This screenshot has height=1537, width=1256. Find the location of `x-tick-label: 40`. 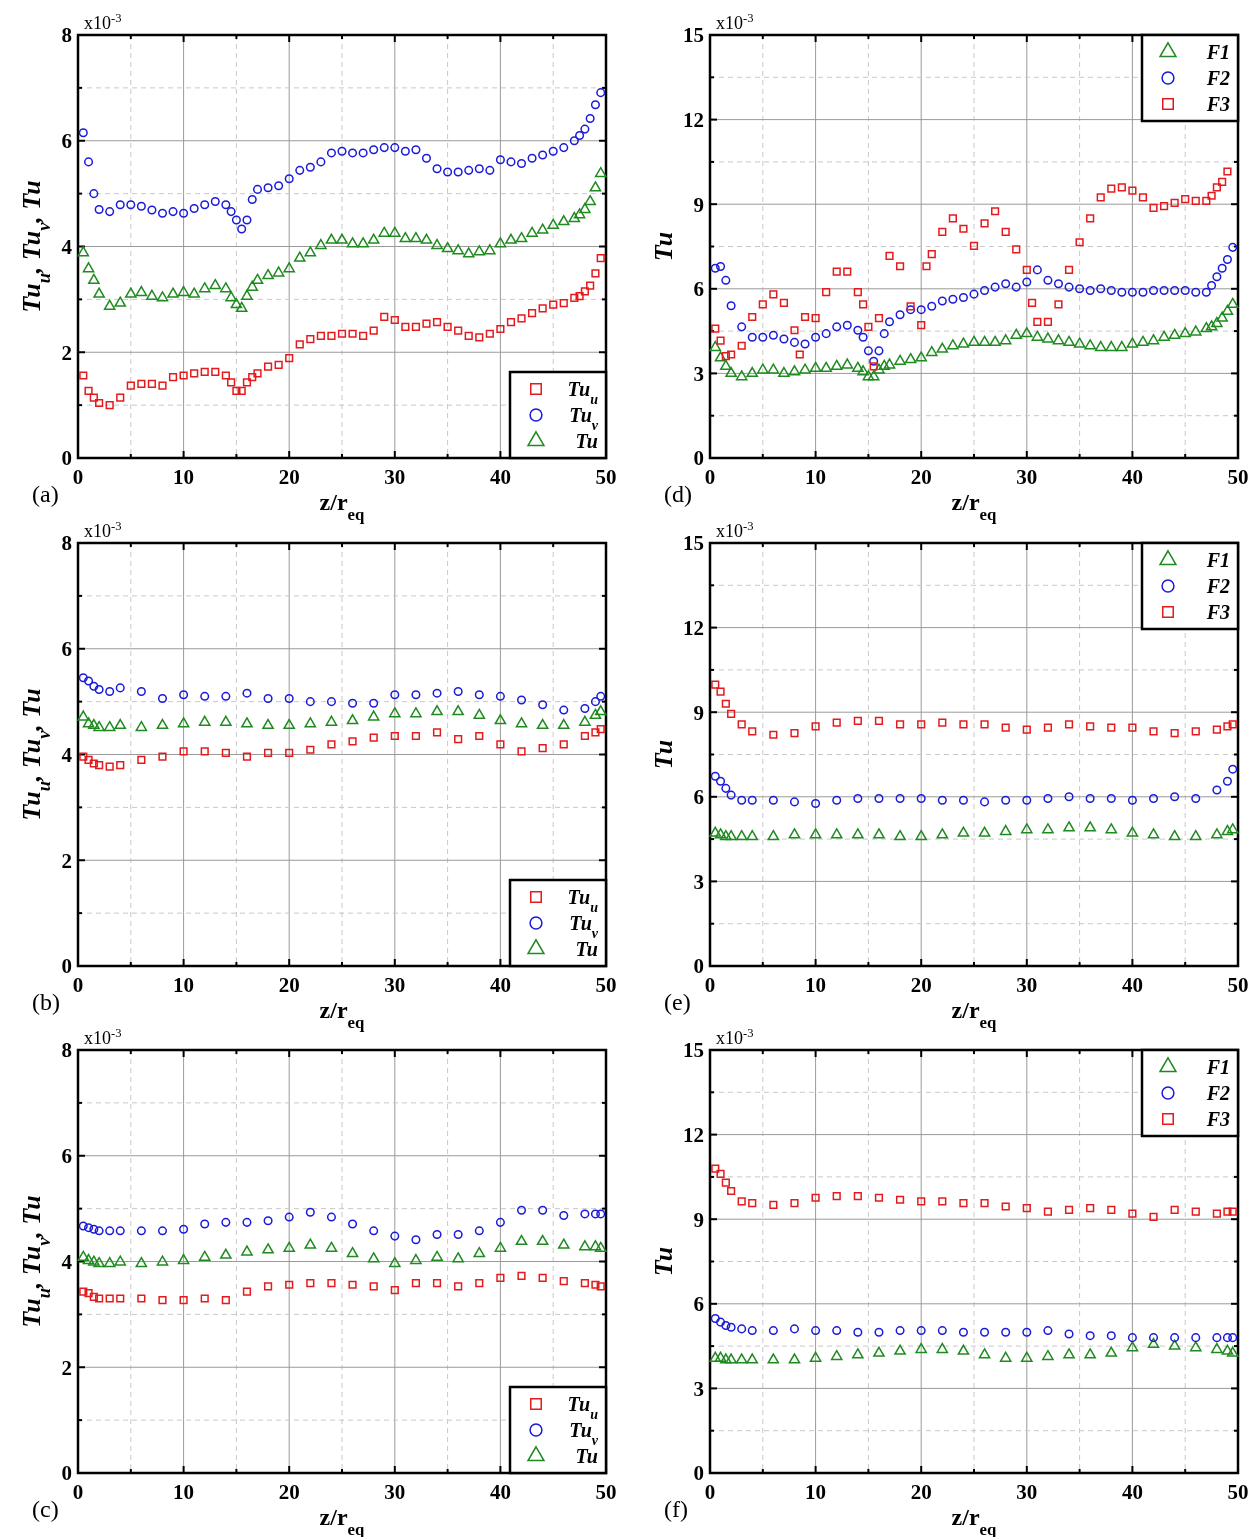

x-tick-label: 40 is located at coordinates (500, 985).